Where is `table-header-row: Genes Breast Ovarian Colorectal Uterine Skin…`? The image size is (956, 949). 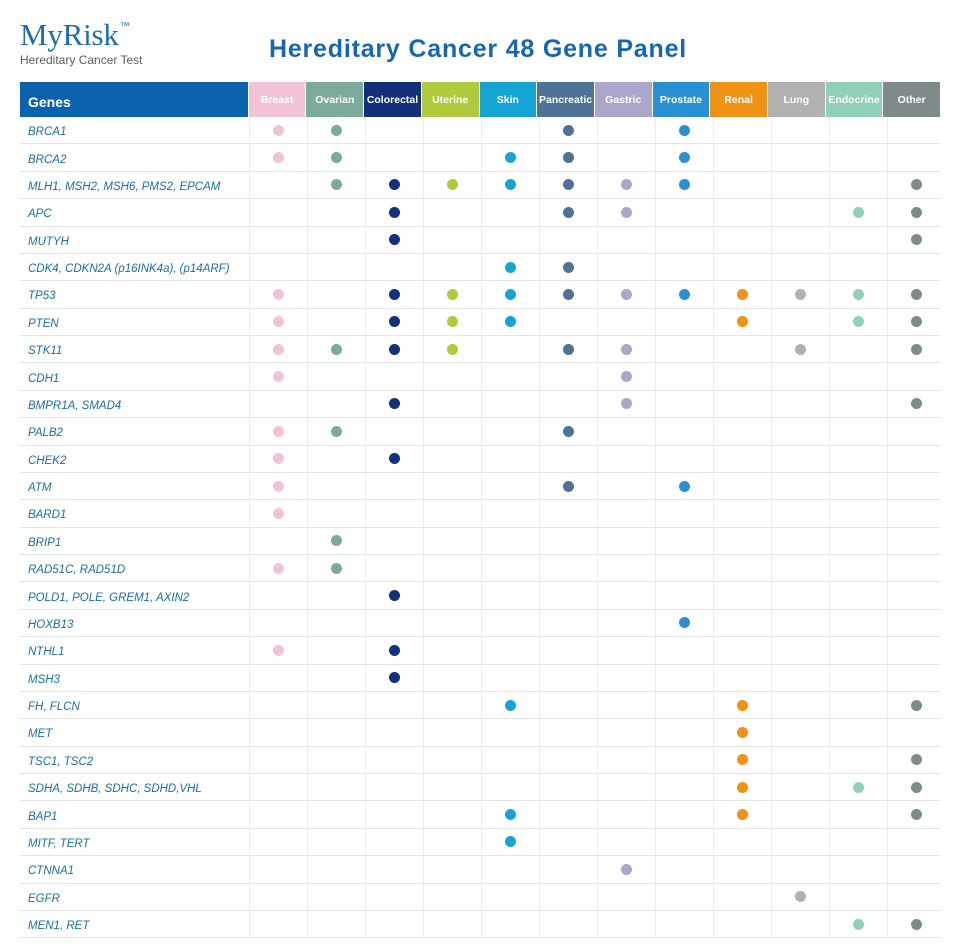
table-header-row: Genes Breast Ovarian Colorectal Uterine Skin… is located at coordinates (480, 99).